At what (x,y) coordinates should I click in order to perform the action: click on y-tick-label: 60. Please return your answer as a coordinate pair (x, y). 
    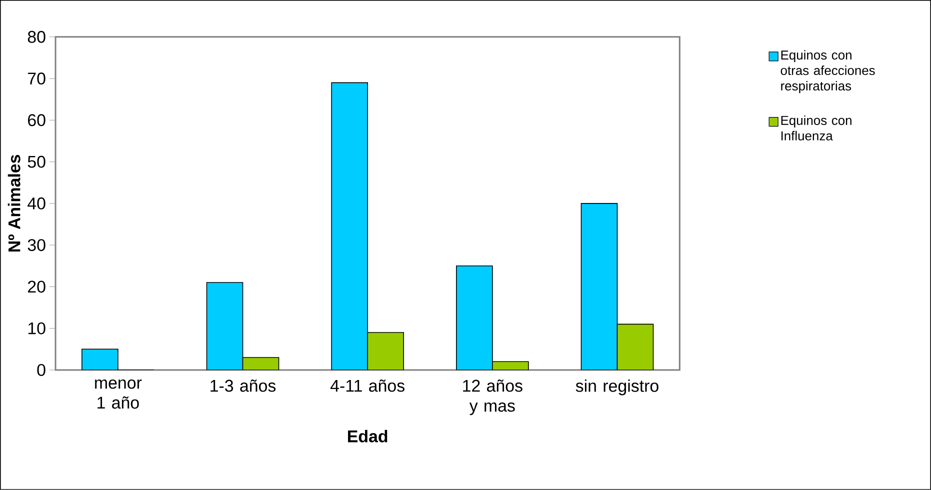
    Looking at the image, I should click on (37, 120).